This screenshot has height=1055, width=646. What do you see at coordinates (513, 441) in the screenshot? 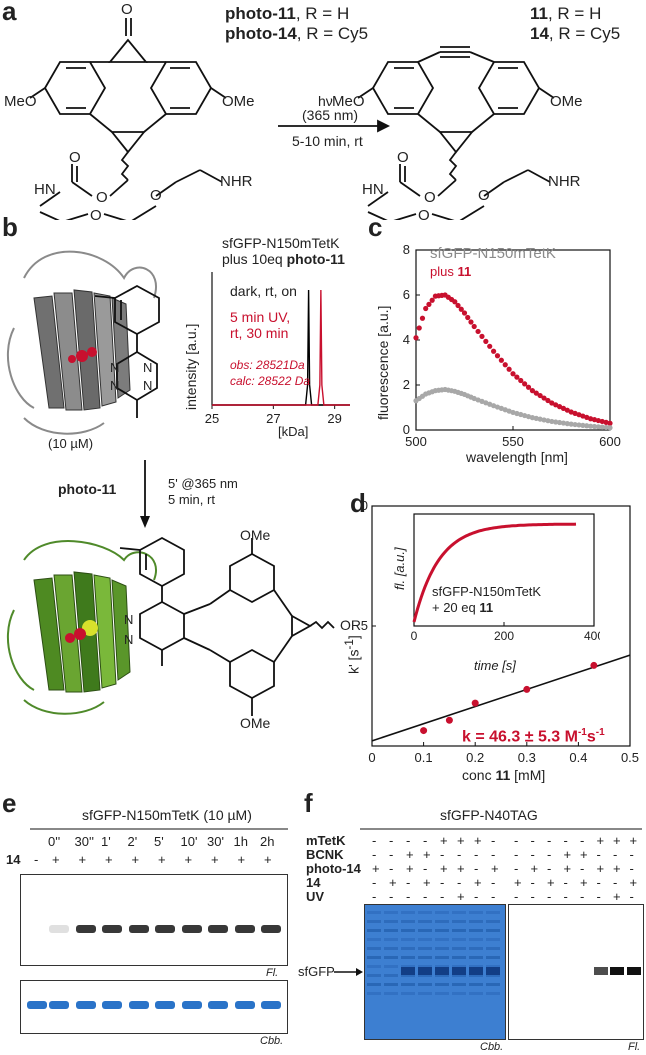
I see `fl-xtick-label: 550` at bounding box center [513, 441].